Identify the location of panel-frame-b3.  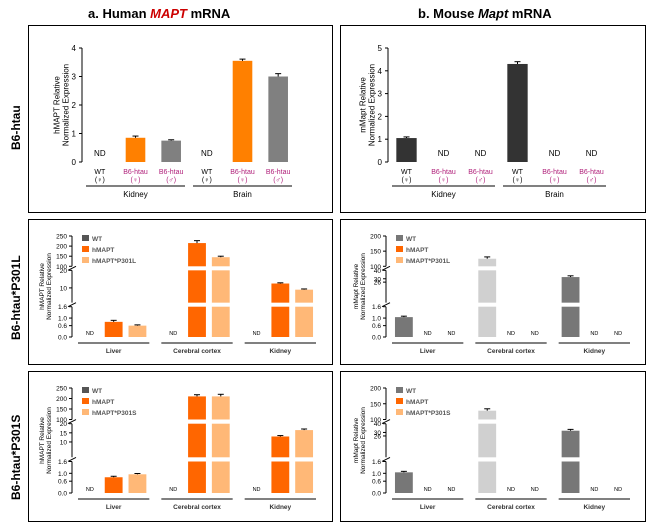
(493, 446).